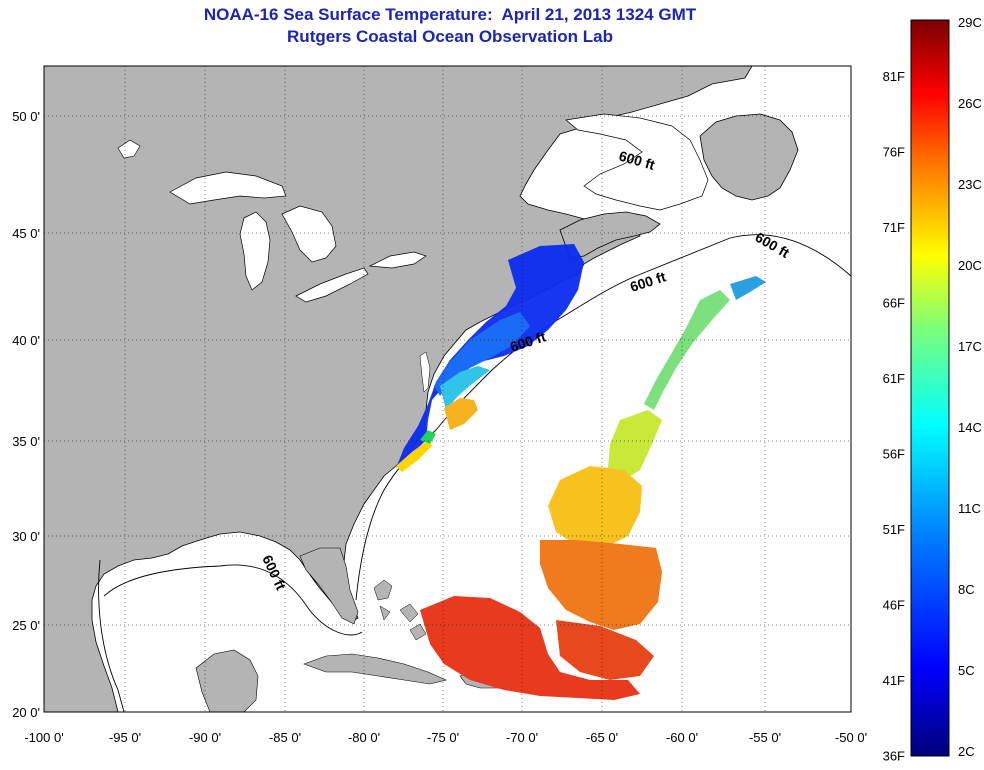  What do you see at coordinates (894, 152) in the screenshot?
I see `fahrenheit-label: 76F` at bounding box center [894, 152].